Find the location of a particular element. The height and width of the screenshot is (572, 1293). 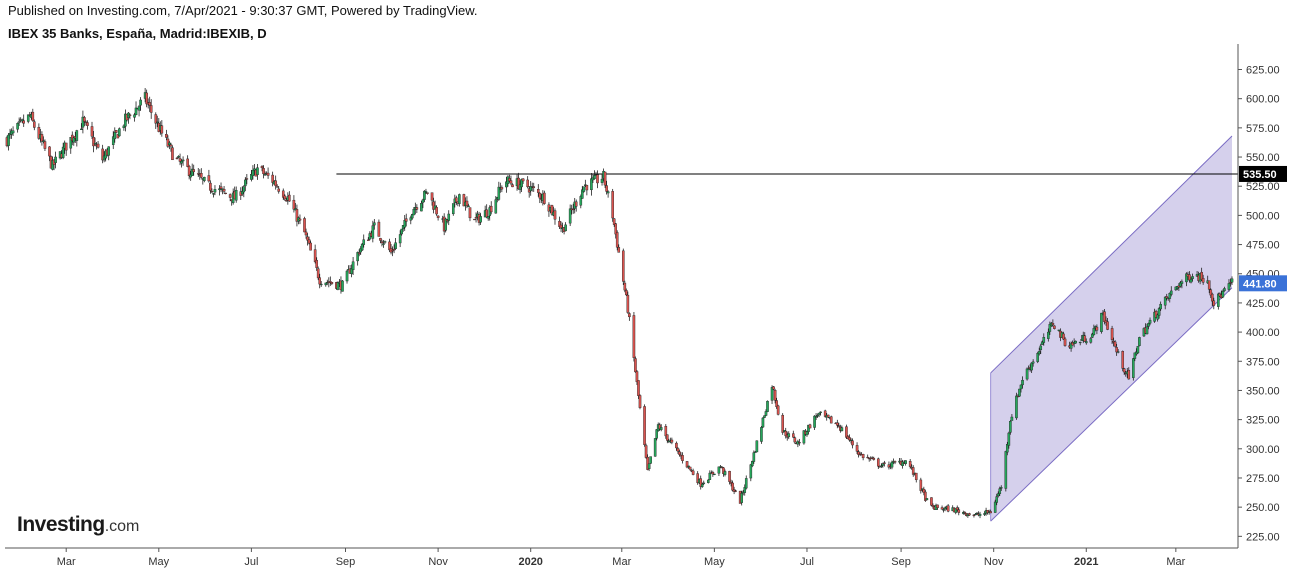

x-tick-label: Jul is located at coordinates (251, 562).